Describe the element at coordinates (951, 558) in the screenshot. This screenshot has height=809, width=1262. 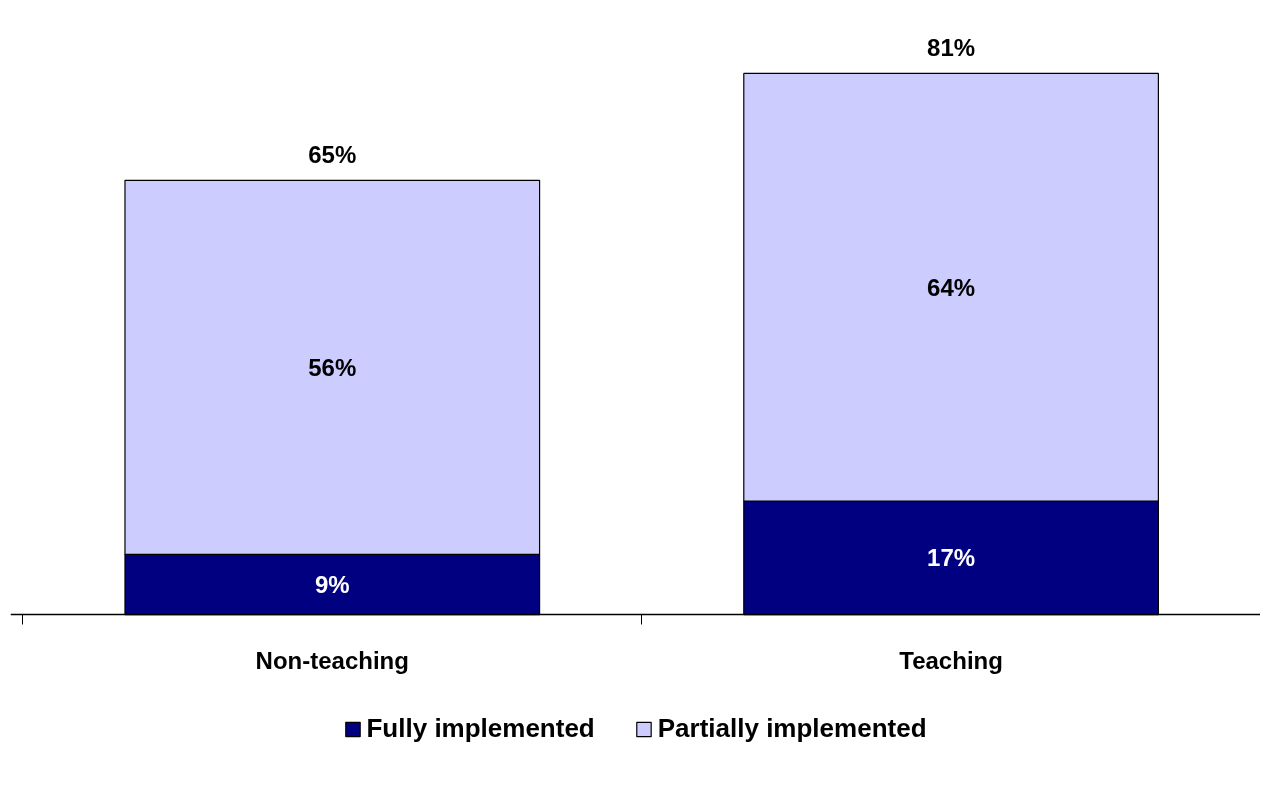
I see `data-label: 17%` at that location.